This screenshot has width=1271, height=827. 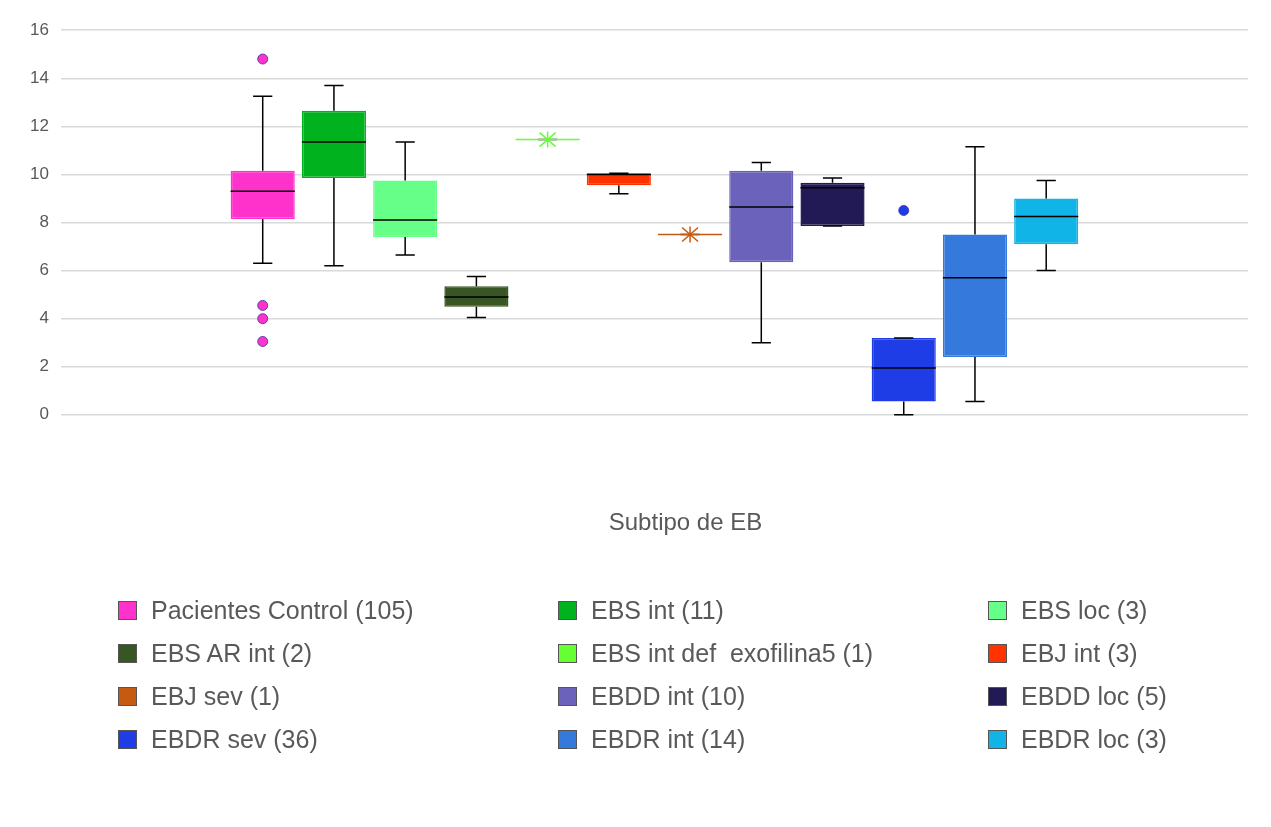 What do you see at coordinates (44, 366) in the screenshot?
I see `y-tick-label: 2` at bounding box center [44, 366].